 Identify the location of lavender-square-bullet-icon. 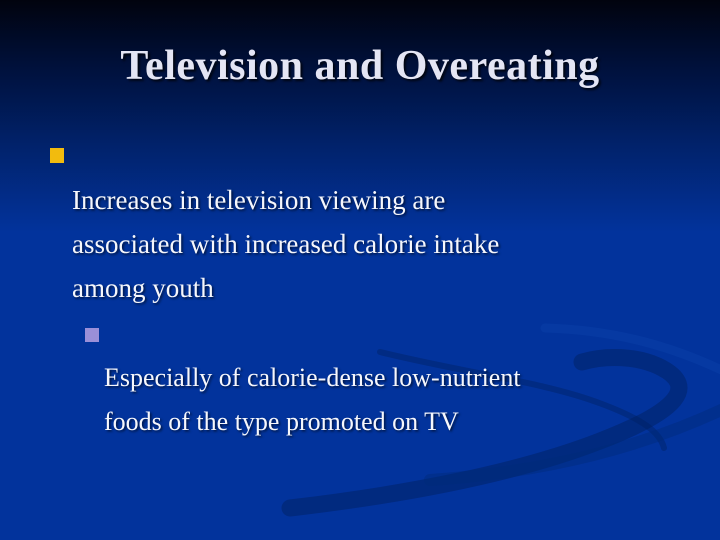
(92, 335).